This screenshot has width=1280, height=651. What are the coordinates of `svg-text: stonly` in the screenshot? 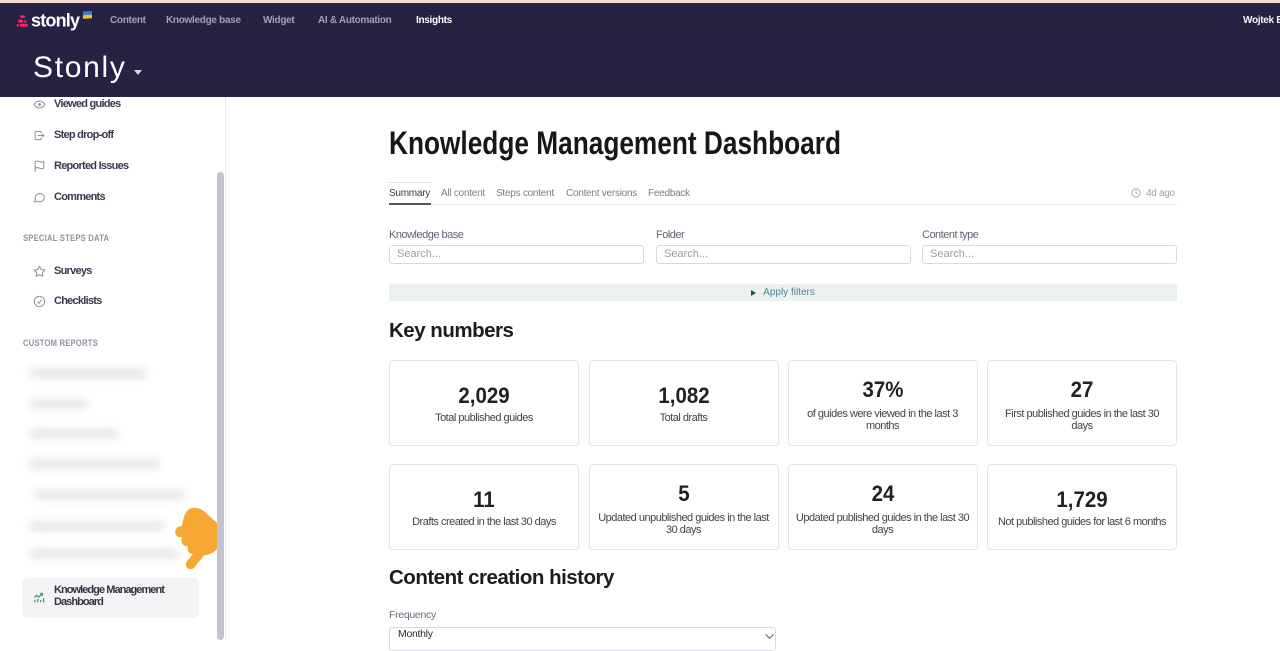 It's located at (55, 21).